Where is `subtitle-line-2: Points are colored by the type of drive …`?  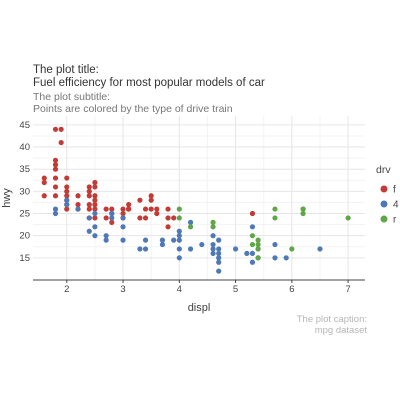
subtitle-line-2: Points are colored by the type of drive … is located at coordinates (133, 109).